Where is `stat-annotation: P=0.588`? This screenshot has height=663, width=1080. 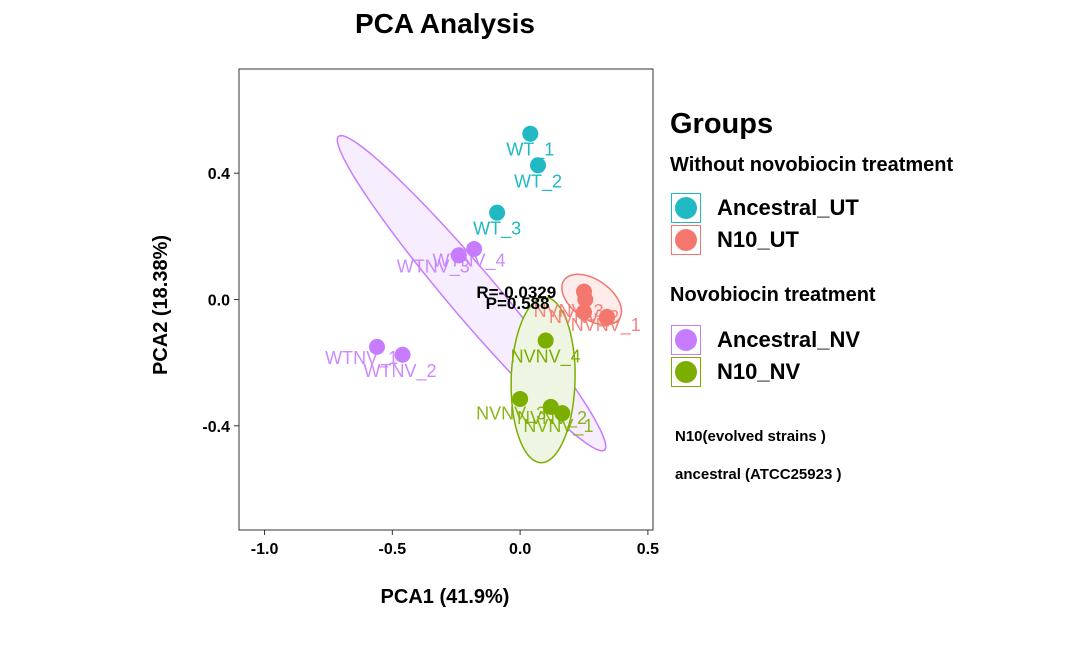
stat-annotation: P=0.588 is located at coordinates (518, 303).